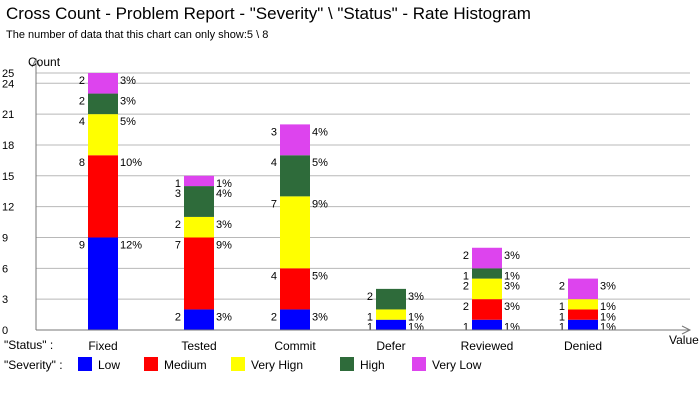 This screenshot has height=400, width=700. Describe the element at coordinates (36, 62) in the screenshot. I see `y-axis-arrow` at that location.